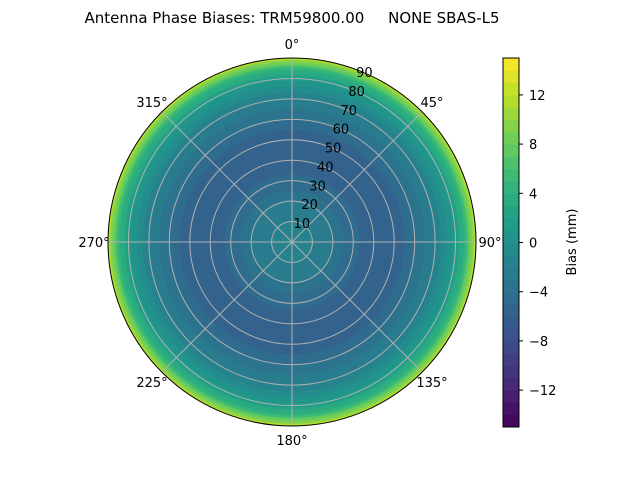 The height and width of the screenshot is (484, 640). What do you see at coordinates (538, 342) in the screenshot?
I see `colorbar-tick-label: −8` at bounding box center [538, 342].